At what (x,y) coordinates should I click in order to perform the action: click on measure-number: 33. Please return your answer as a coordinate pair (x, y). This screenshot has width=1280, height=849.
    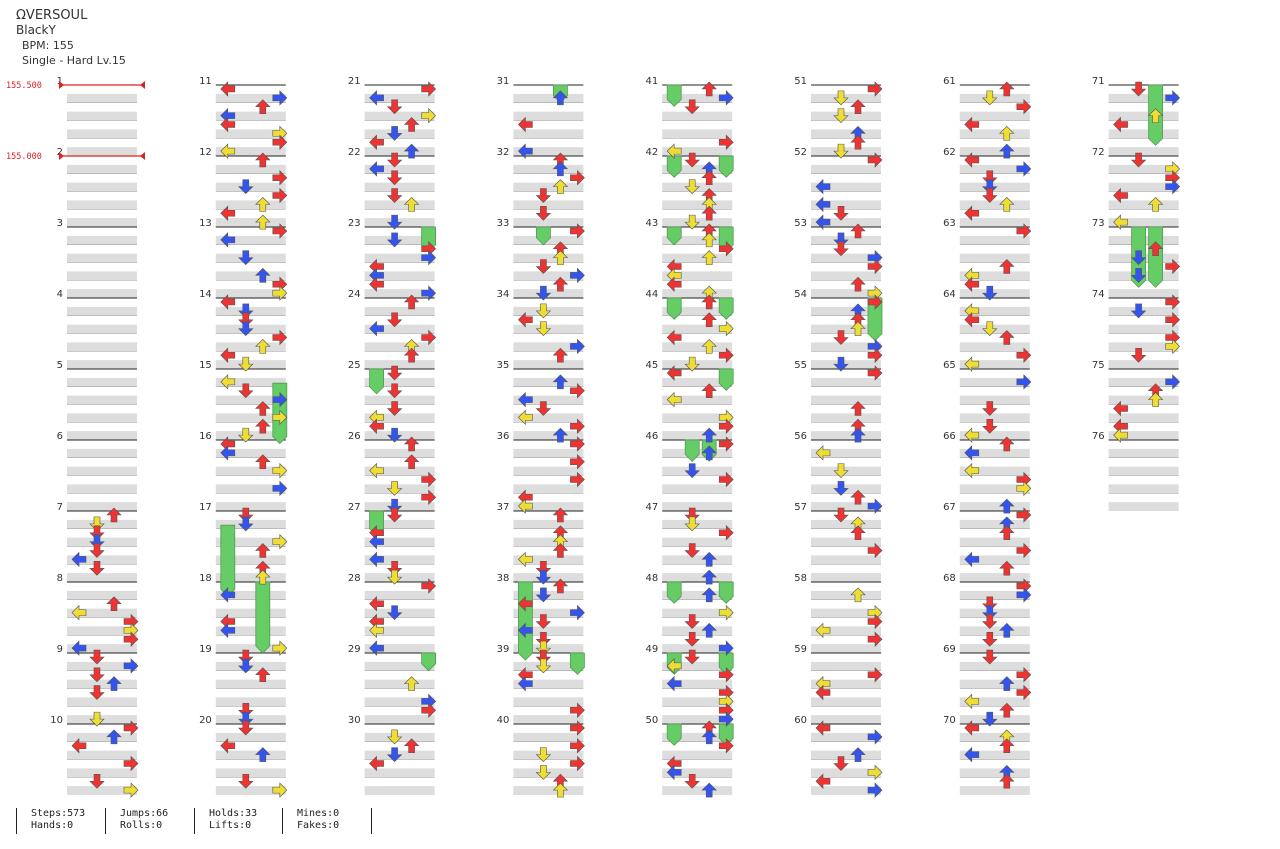
    Looking at the image, I should click on (503, 223).